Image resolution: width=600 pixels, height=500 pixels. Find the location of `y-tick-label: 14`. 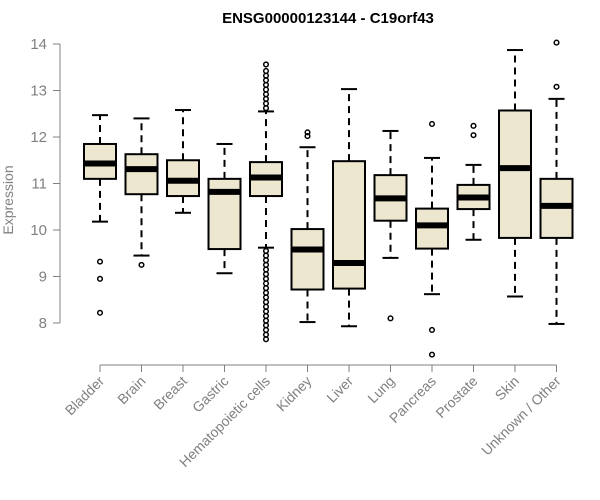

y-tick-label: 14 is located at coordinates (38, 44).